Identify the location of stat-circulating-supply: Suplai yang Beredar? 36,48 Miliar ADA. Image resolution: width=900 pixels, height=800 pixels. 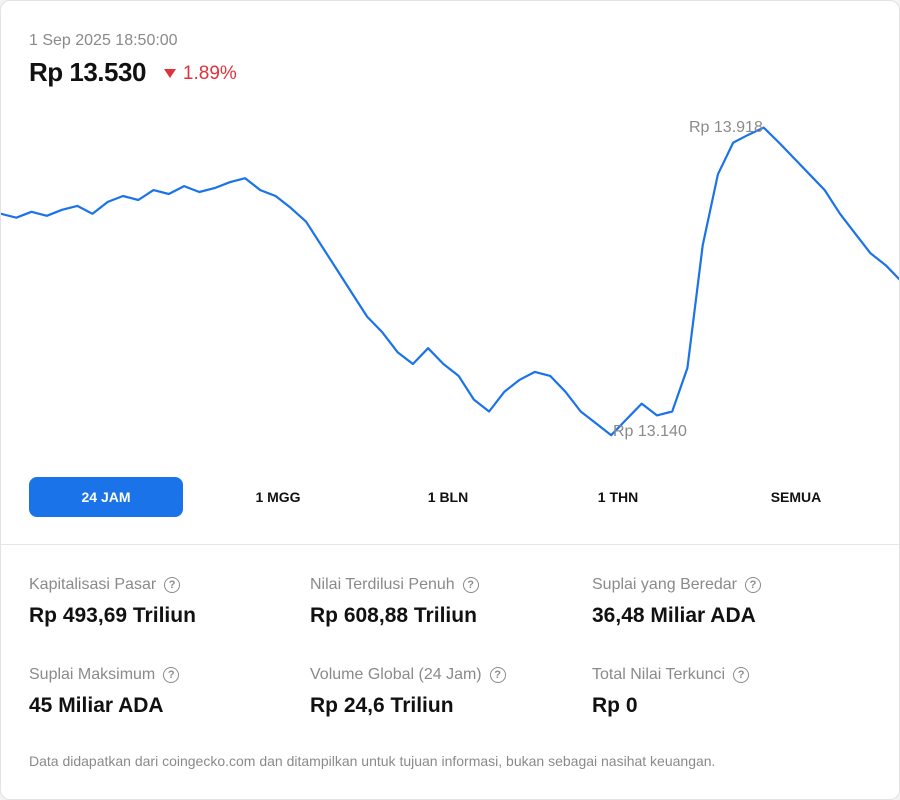
(676, 602).